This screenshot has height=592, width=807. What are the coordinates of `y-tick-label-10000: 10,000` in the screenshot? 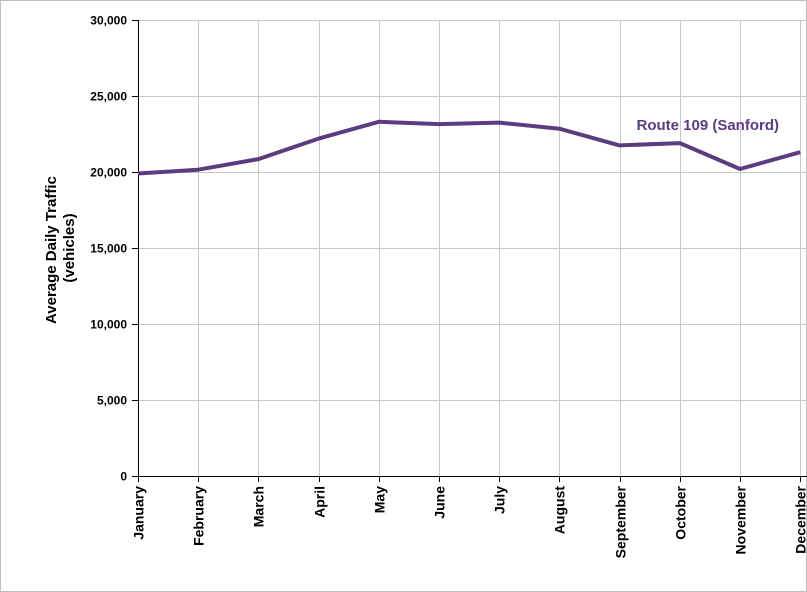 It's located at (108, 325).